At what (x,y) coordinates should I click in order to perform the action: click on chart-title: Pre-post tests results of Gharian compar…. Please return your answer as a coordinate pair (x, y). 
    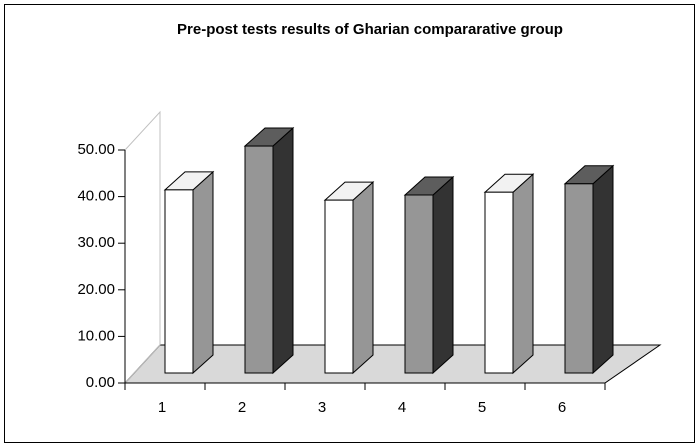
    Looking at the image, I should click on (370, 29).